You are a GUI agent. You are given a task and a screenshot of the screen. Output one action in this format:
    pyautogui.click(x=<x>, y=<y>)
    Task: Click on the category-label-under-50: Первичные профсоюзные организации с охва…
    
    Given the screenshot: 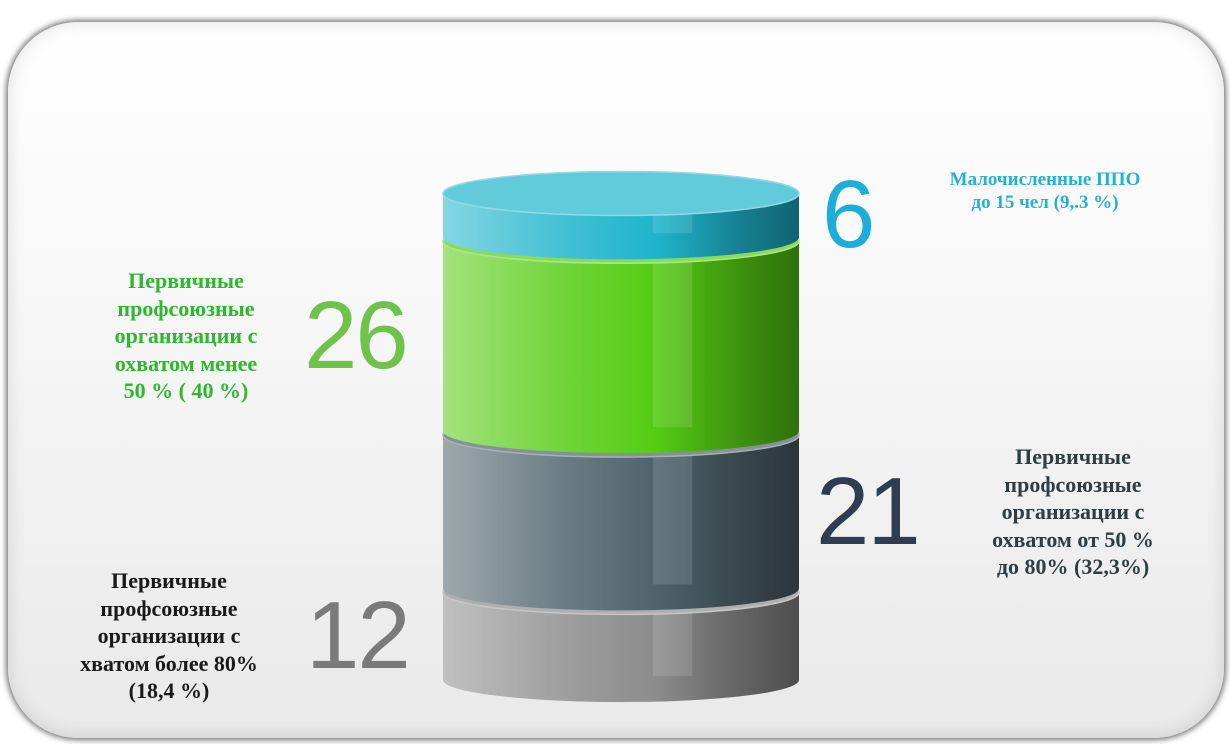 What is the action you would take?
    pyautogui.click(x=186, y=336)
    